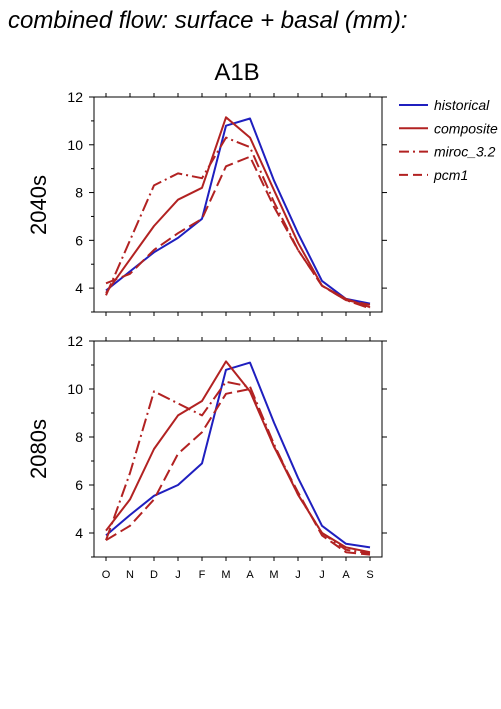 The width and height of the screenshot is (501, 709). I want to click on y-axis-label: 2080s, so click(38, 449).